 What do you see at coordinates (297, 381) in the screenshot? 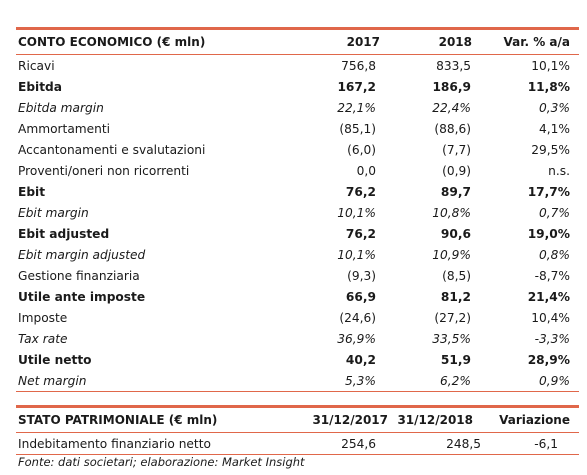
I see `table-row: Net margin 5,3% 6,2% 0,9%` at bounding box center [297, 381].